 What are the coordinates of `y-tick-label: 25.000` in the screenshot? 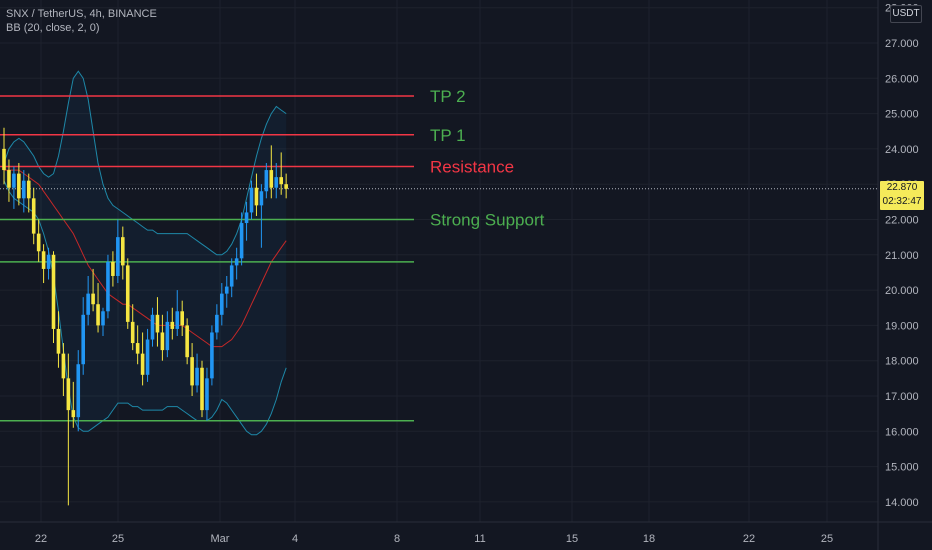 It's located at (902, 115).